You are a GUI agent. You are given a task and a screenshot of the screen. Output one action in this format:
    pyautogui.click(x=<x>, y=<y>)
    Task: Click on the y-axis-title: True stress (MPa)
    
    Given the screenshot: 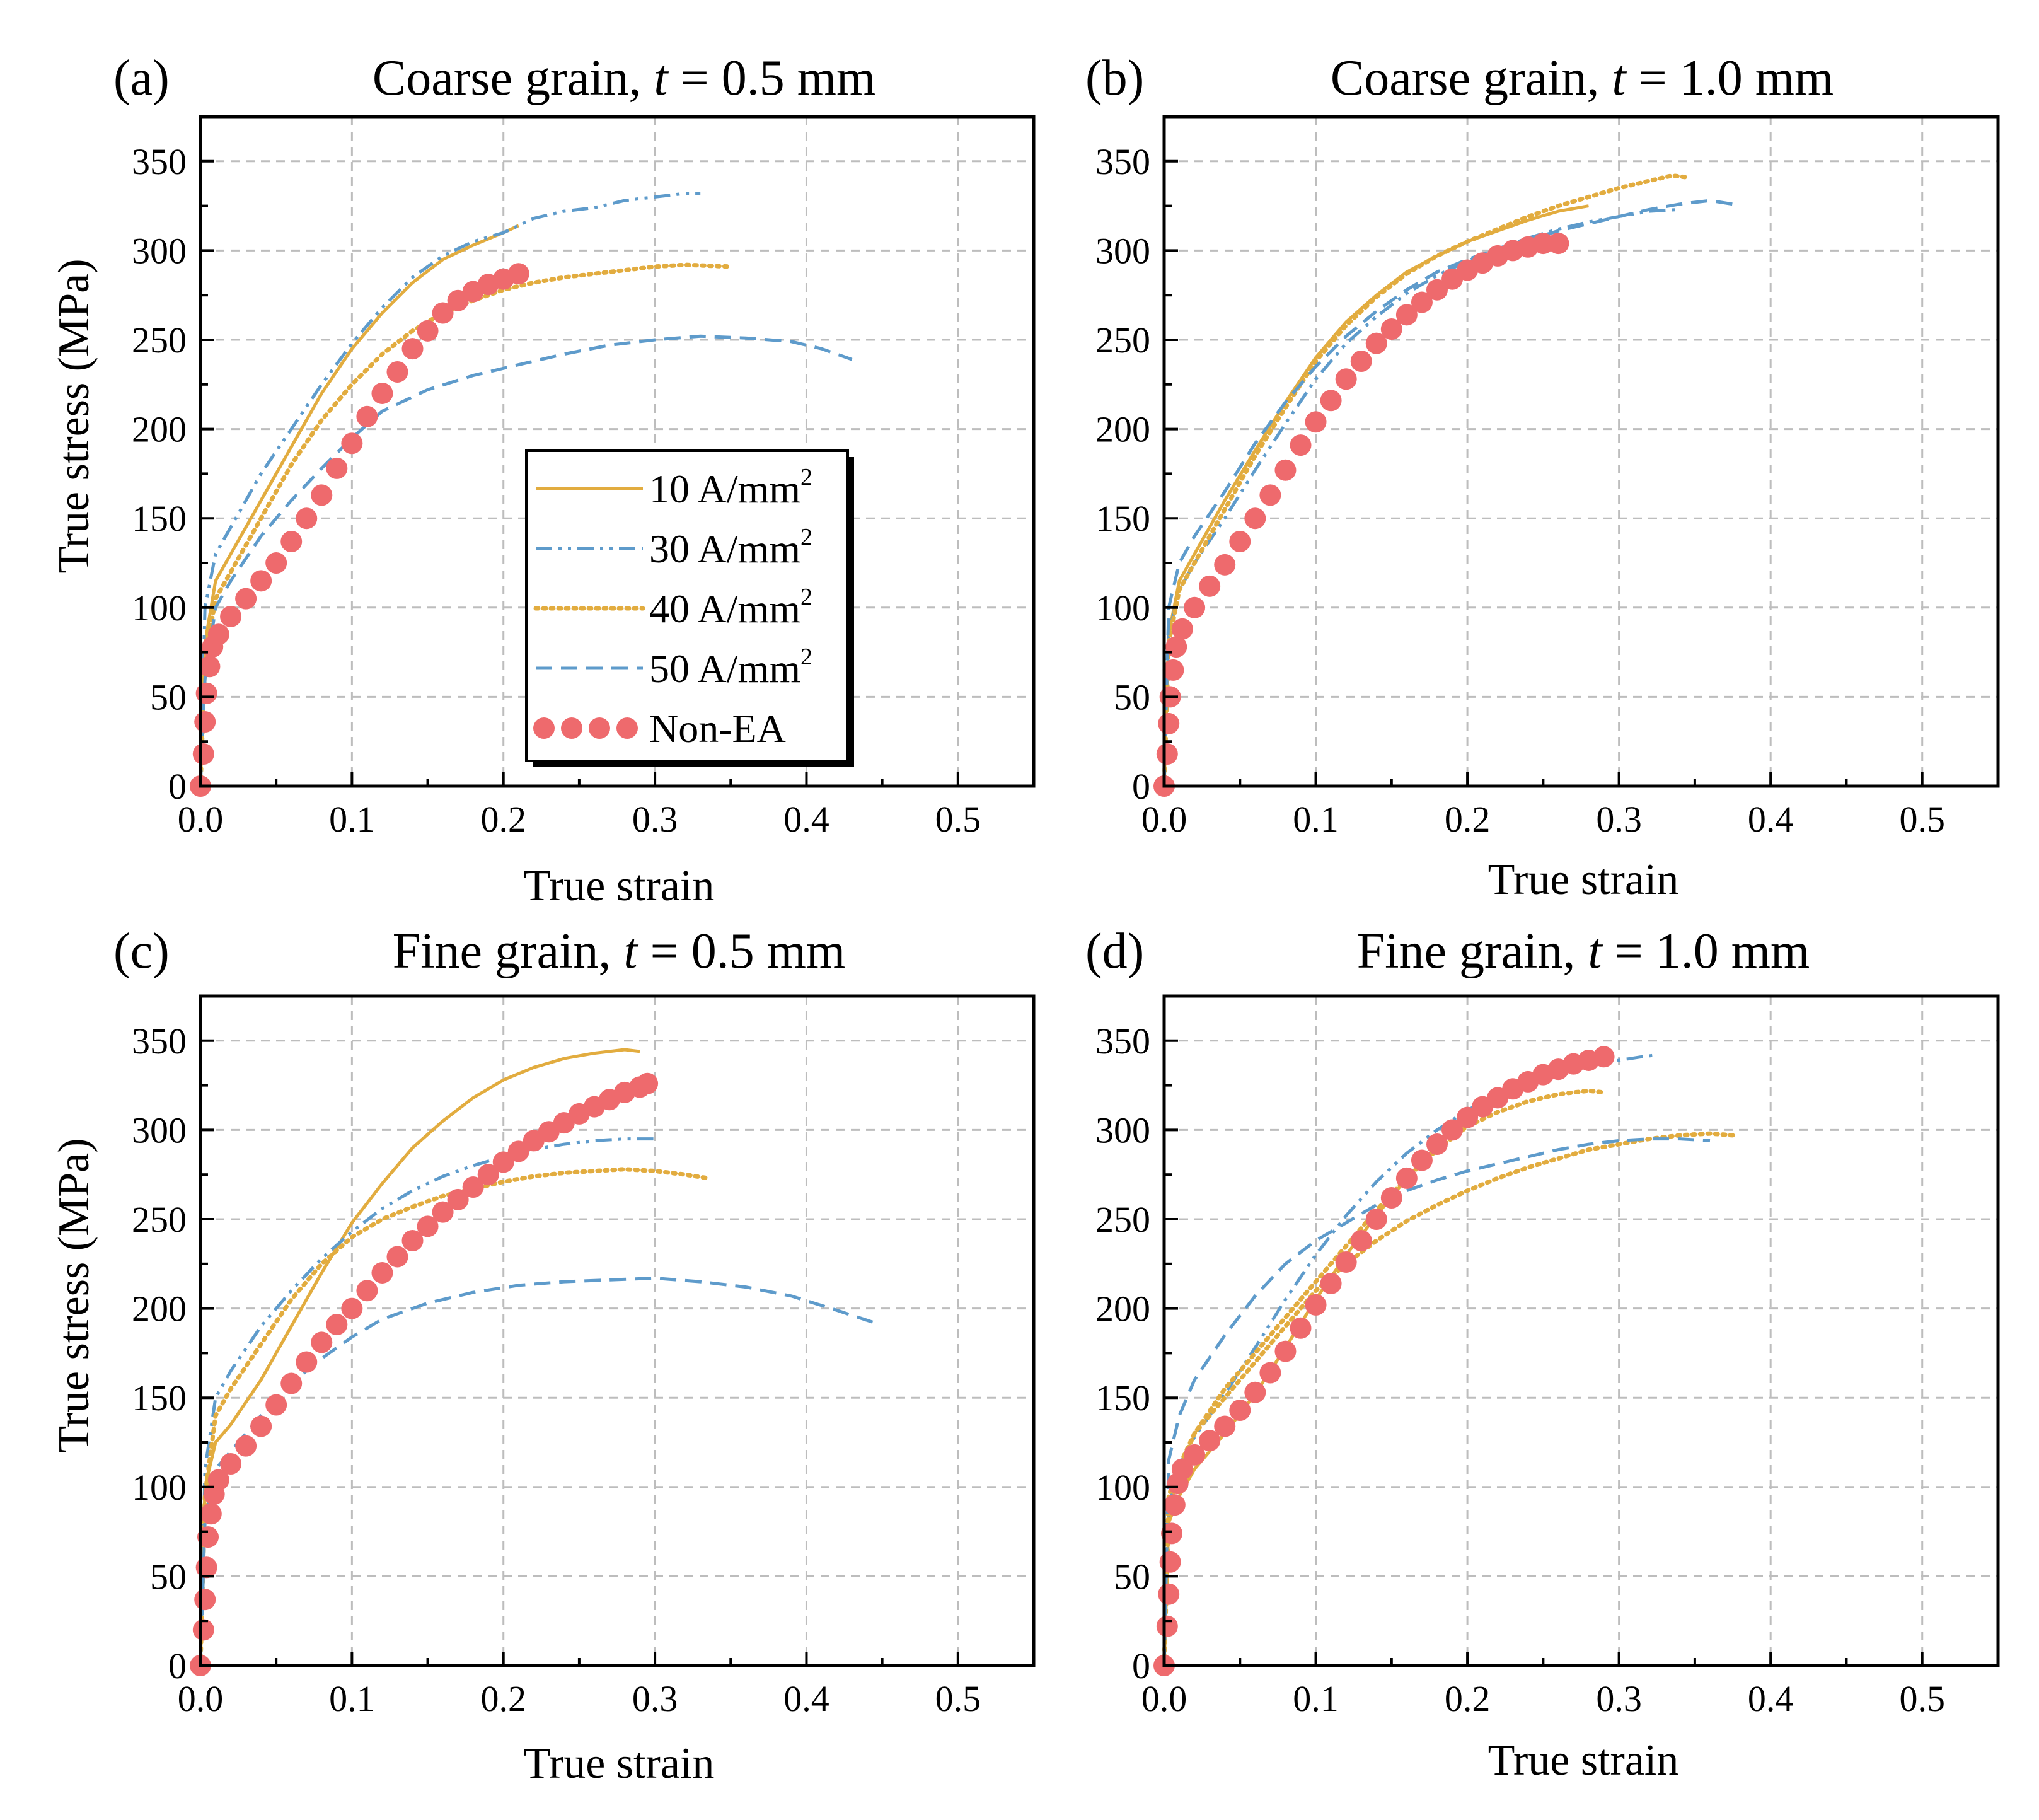 What is the action you would take?
    pyautogui.click(x=74, y=416)
    